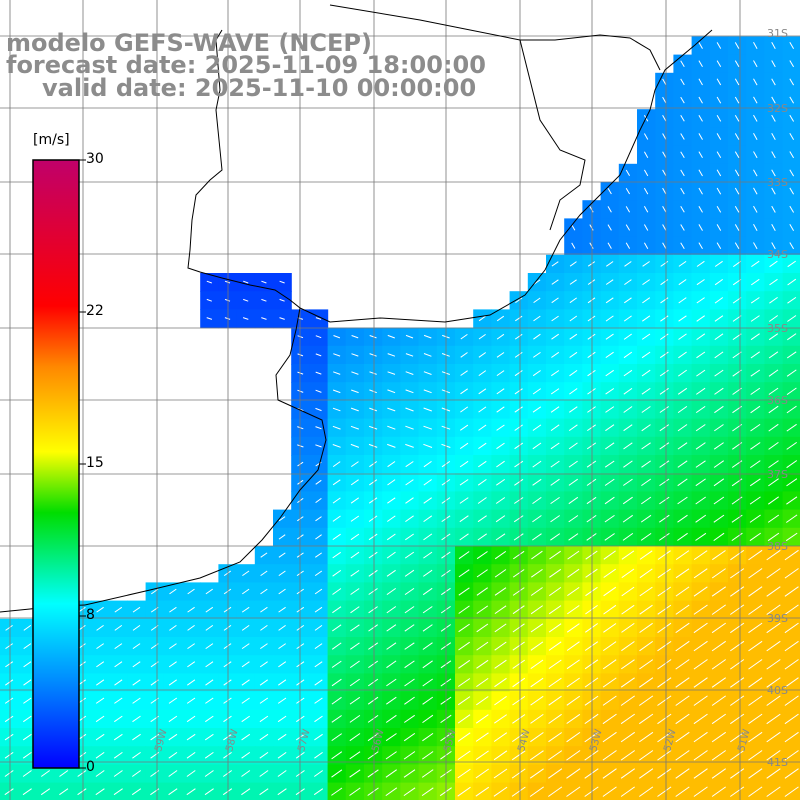  What do you see at coordinates (95, 463) in the screenshot?
I see `colorbar-tick-15: 15` at bounding box center [95, 463].